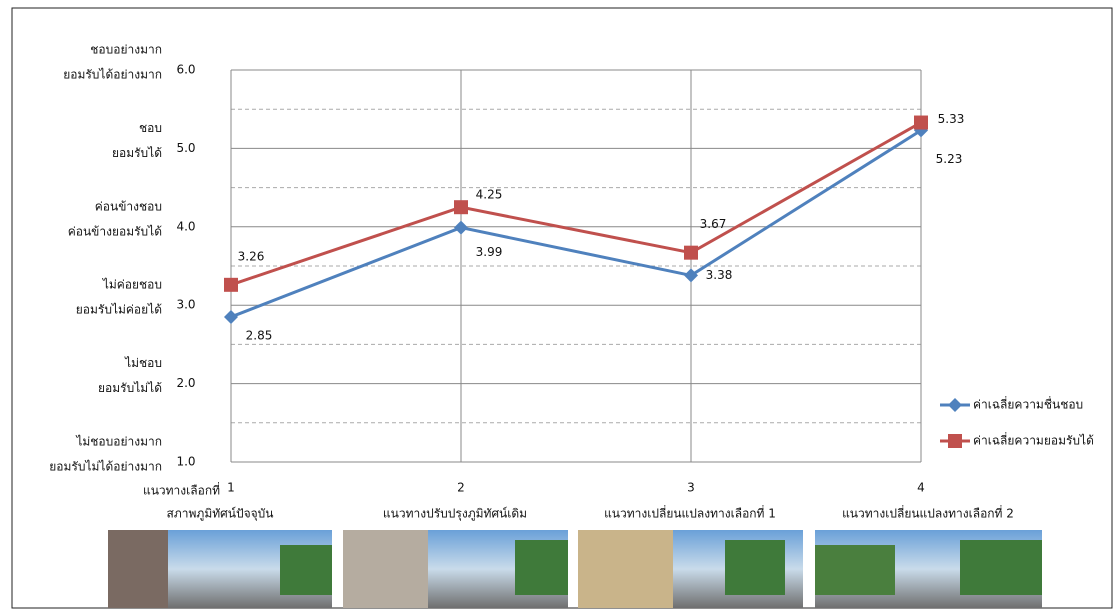 The image size is (1116, 610). What do you see at coordinates (112, 75) in the screenshot?
I see `y-level-label: ยอมรับได้อย่างมาก` at bounding box center [112, 75].